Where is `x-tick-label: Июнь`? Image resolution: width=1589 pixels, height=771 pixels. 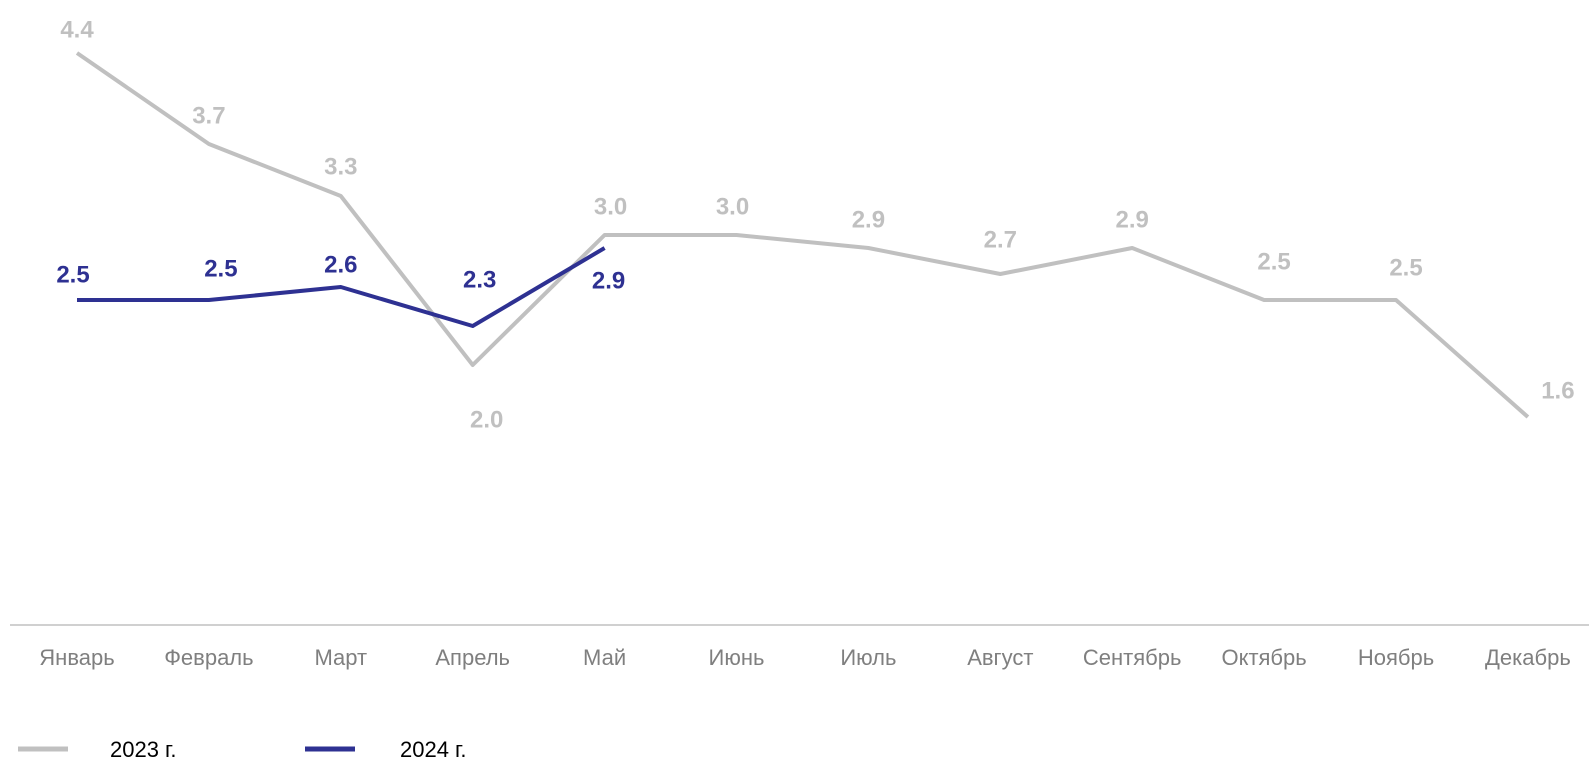 x-tick-label: Июнь is located at coordinates (737, 657).